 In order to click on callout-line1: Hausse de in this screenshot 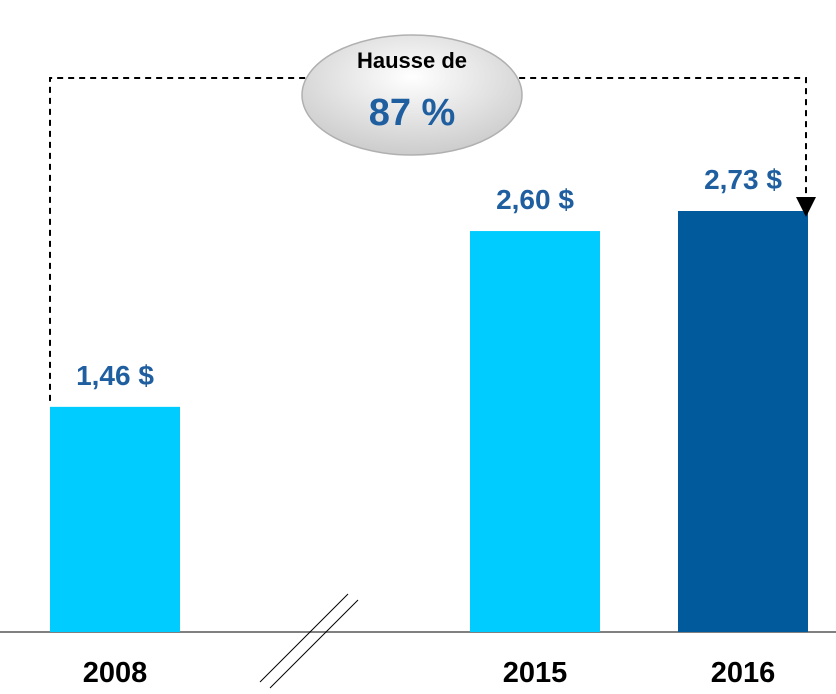, I will do `click(412, 60)`.